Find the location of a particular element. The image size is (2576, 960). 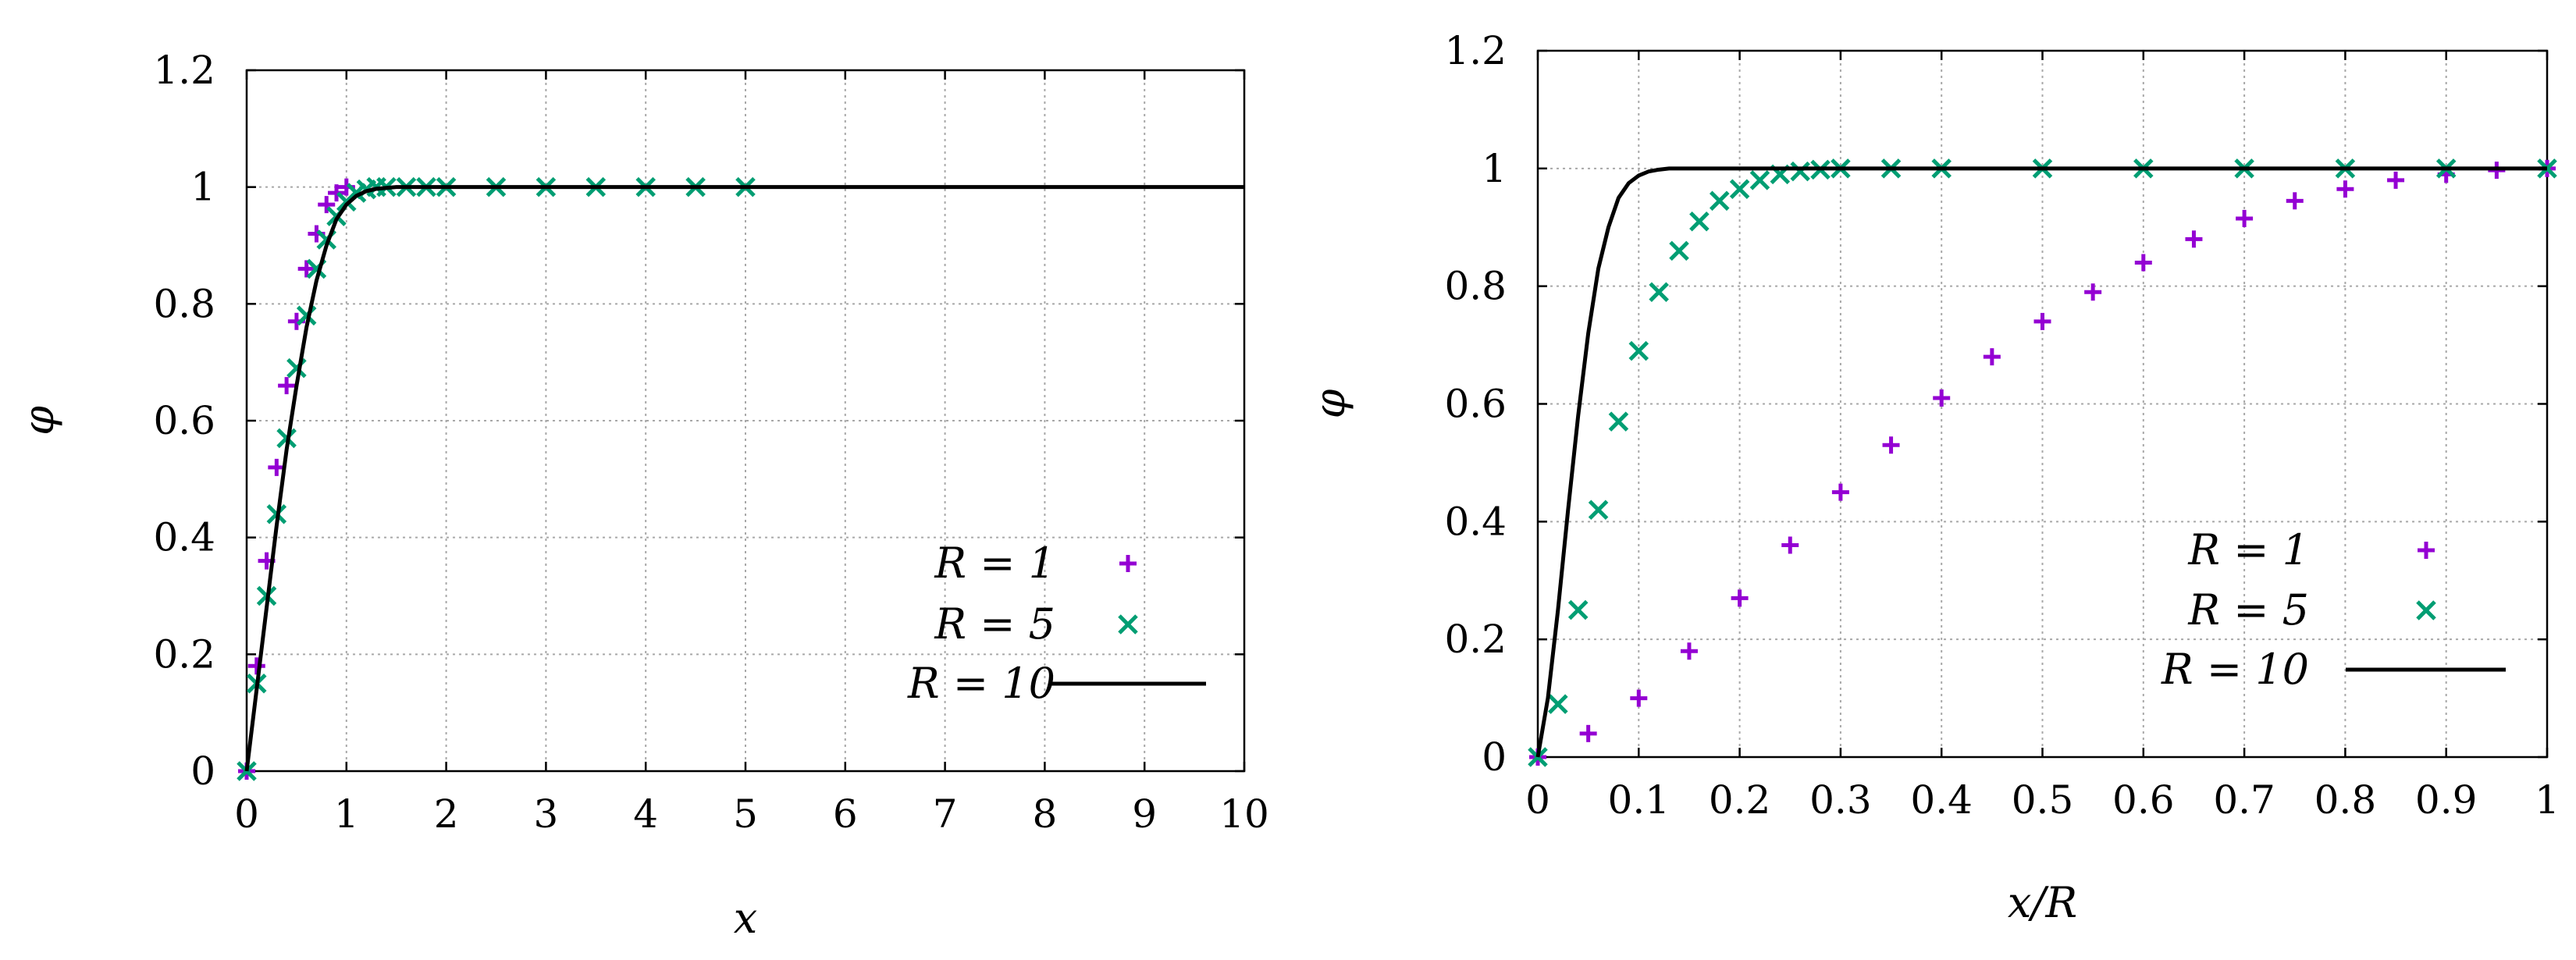

x-tick-label: 0.2 is located at coordinates (1740, 800).